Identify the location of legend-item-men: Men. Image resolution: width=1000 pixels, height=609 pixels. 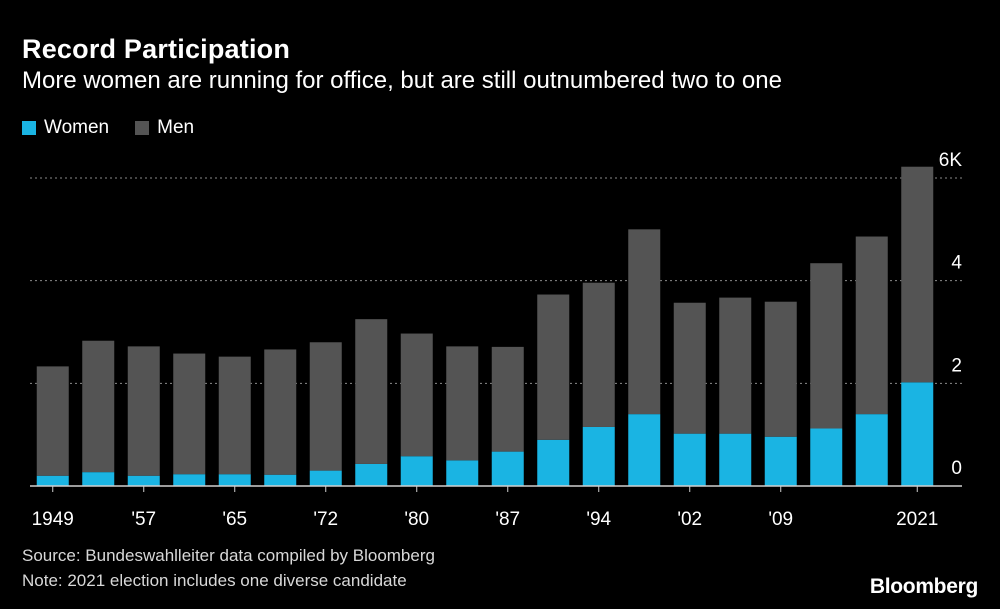
(164, 128).